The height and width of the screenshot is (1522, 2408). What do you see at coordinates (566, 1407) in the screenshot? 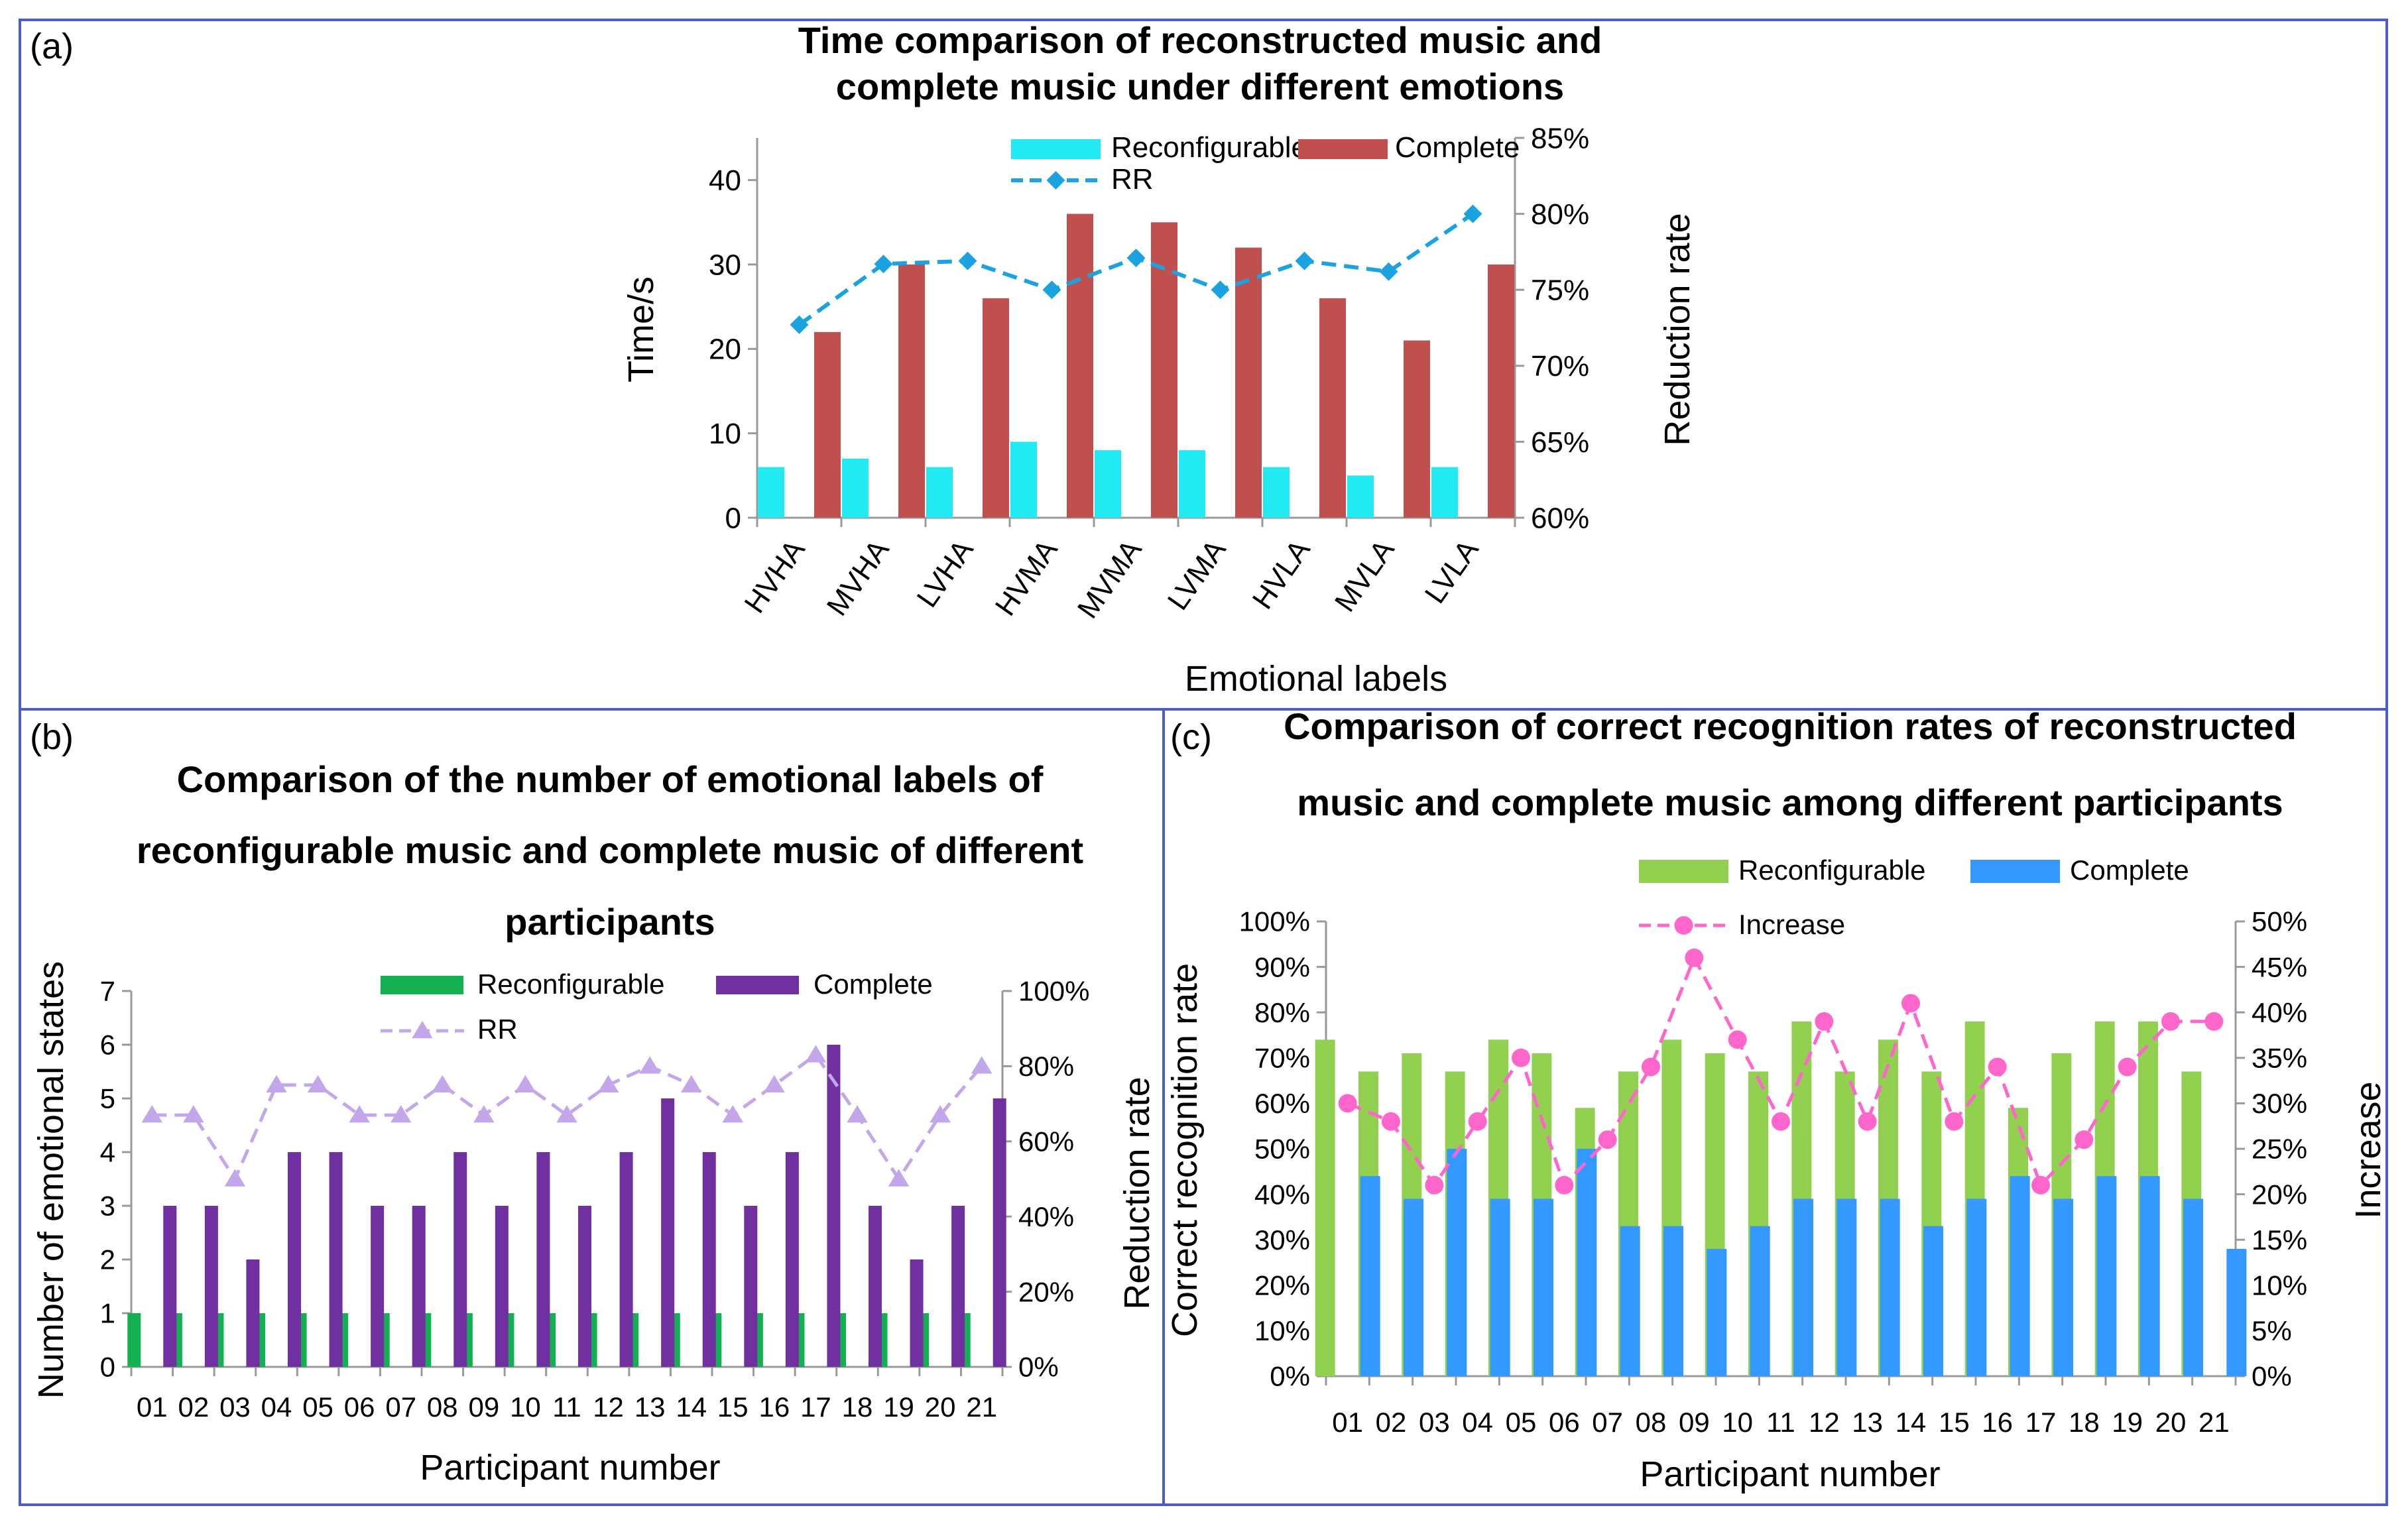
I see `panel-b-x-tick-label: 11` at bounding box center [566, 1407].